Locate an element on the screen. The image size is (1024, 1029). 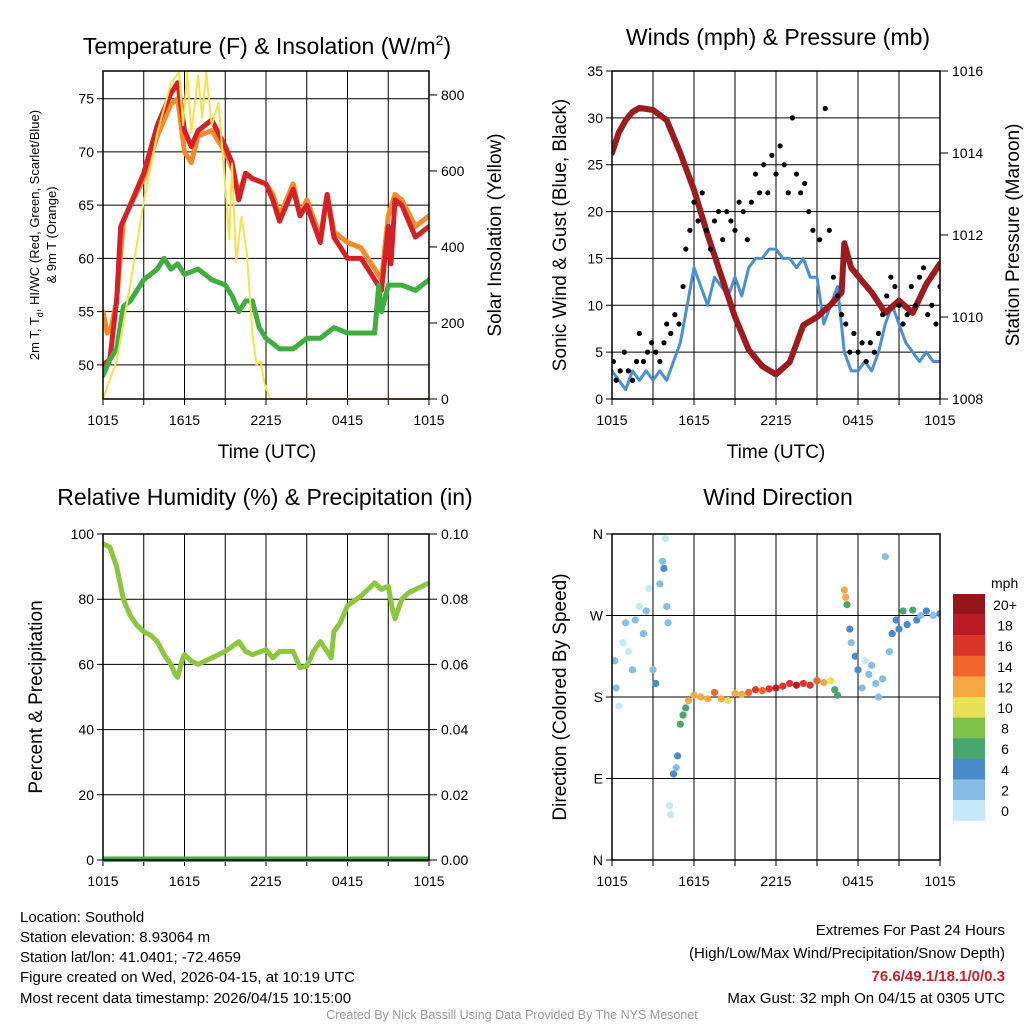
wind-plot-frame is located at coordinates (776, 235).